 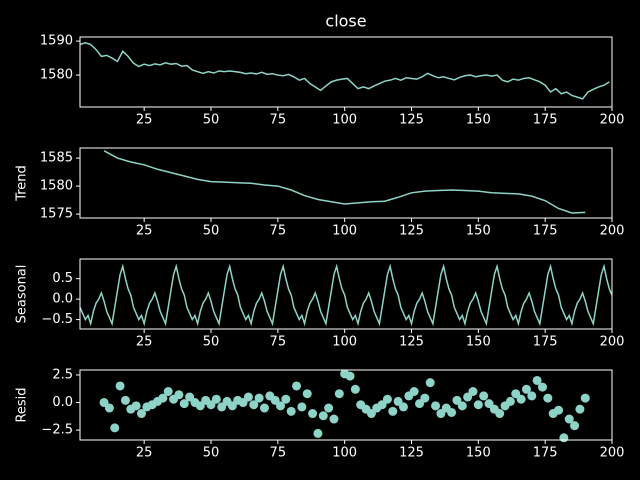 I want to click on y-tick-label: 1575, so click(x=56, y=214).